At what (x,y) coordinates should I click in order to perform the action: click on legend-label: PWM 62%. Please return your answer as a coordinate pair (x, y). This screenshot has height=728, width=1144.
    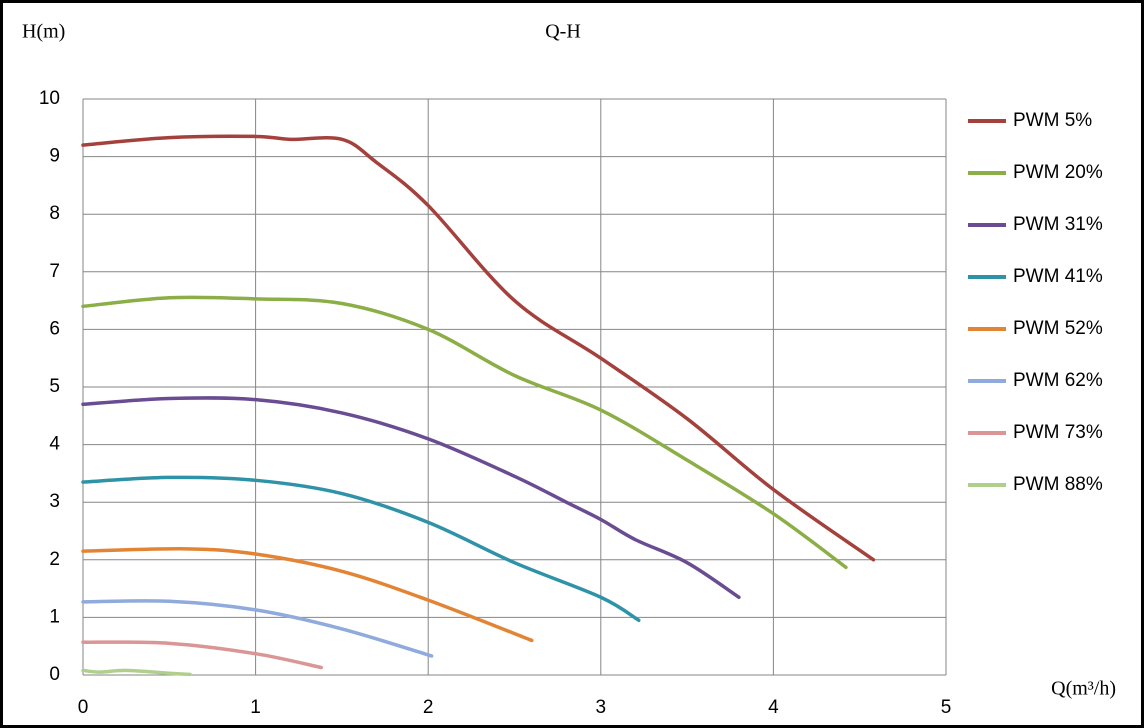
    Looking at the image, I should click on (1058, 380).